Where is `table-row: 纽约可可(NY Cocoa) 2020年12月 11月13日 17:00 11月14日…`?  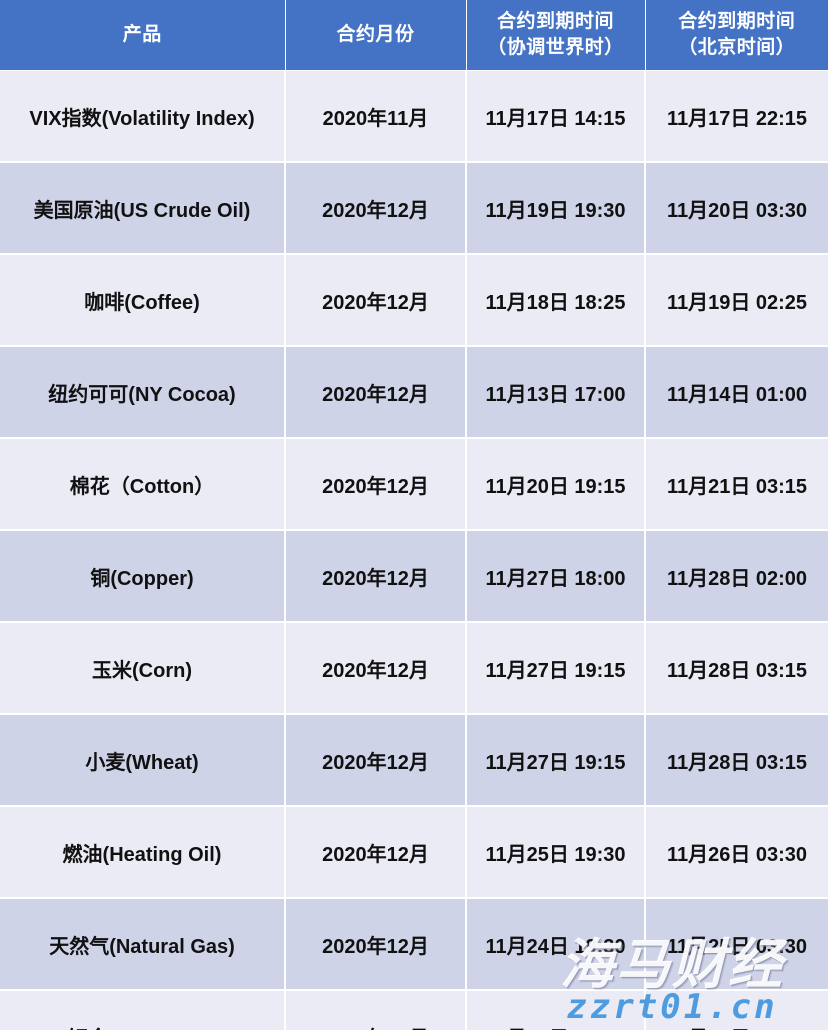
table-row: 纽约可可(NY Cocoa) 2020年12月 11月13日 17:00 11月14日… is located at coordinates (414, 392).